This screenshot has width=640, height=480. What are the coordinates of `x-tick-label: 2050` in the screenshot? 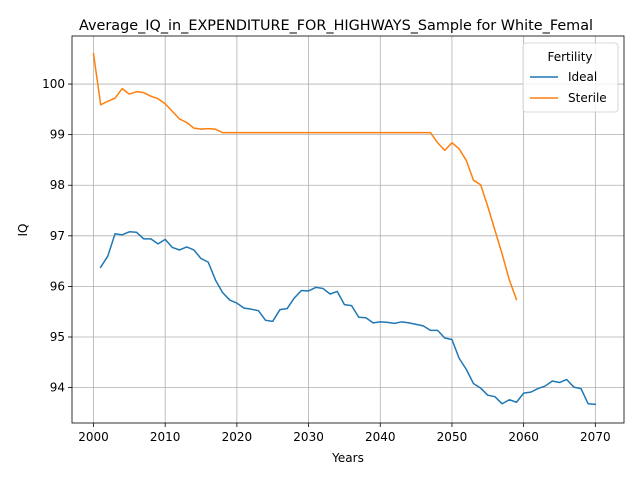 It's located at (452, 437).